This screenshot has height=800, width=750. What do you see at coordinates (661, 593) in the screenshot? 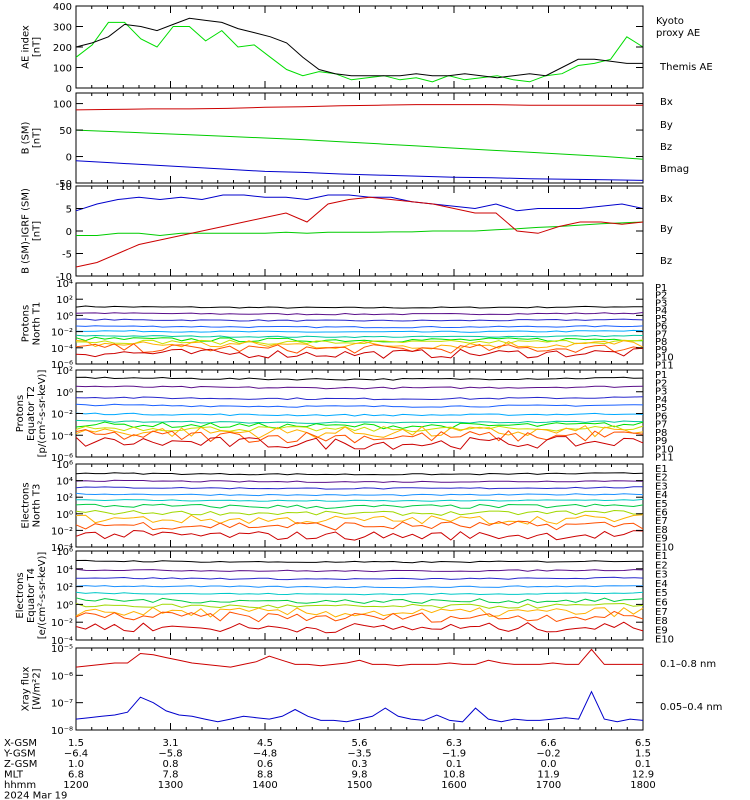
I see `legend-e5: E5` at bounding box center [661, 593].